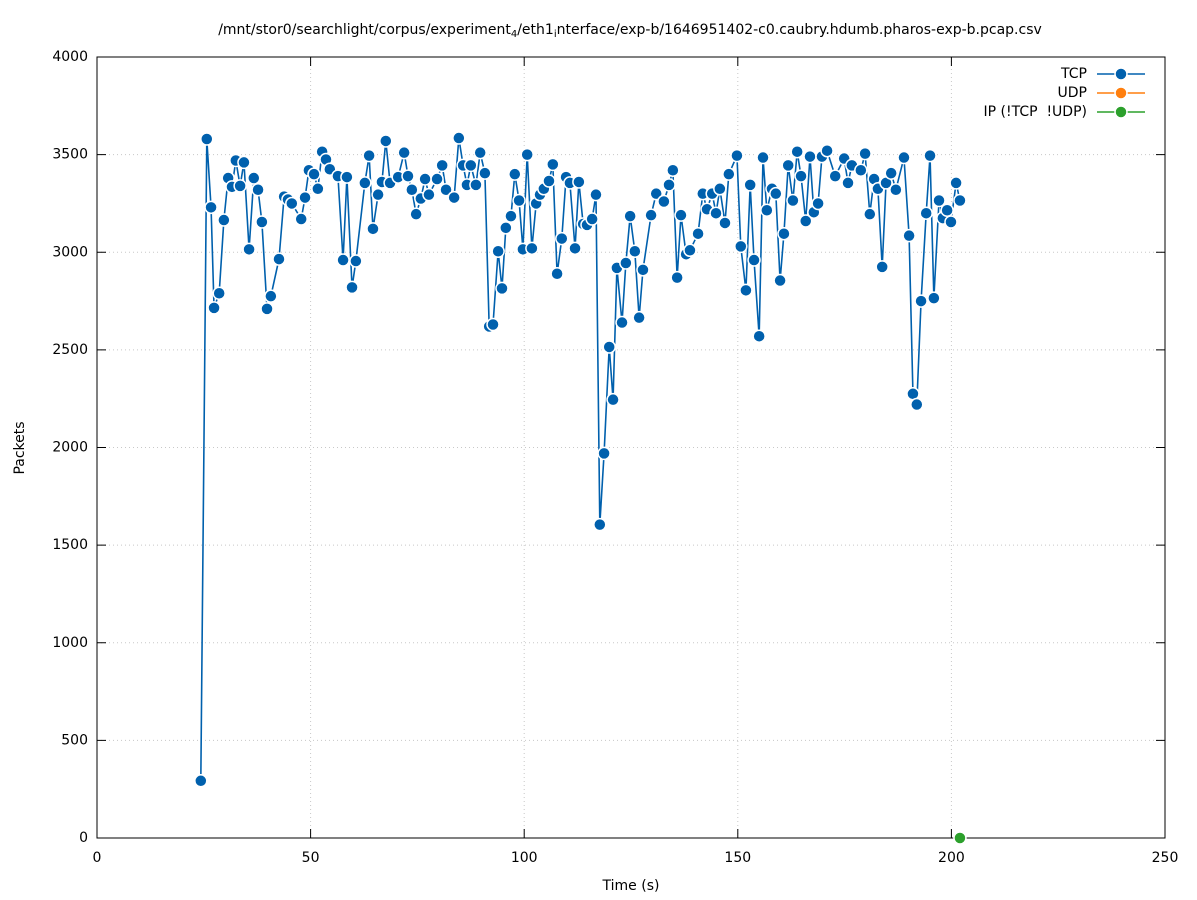 The image size is (1197, 900). I want to click on title-segment: /mnt/stor0/searchlight/corpus/experiment, so click(364, 30).